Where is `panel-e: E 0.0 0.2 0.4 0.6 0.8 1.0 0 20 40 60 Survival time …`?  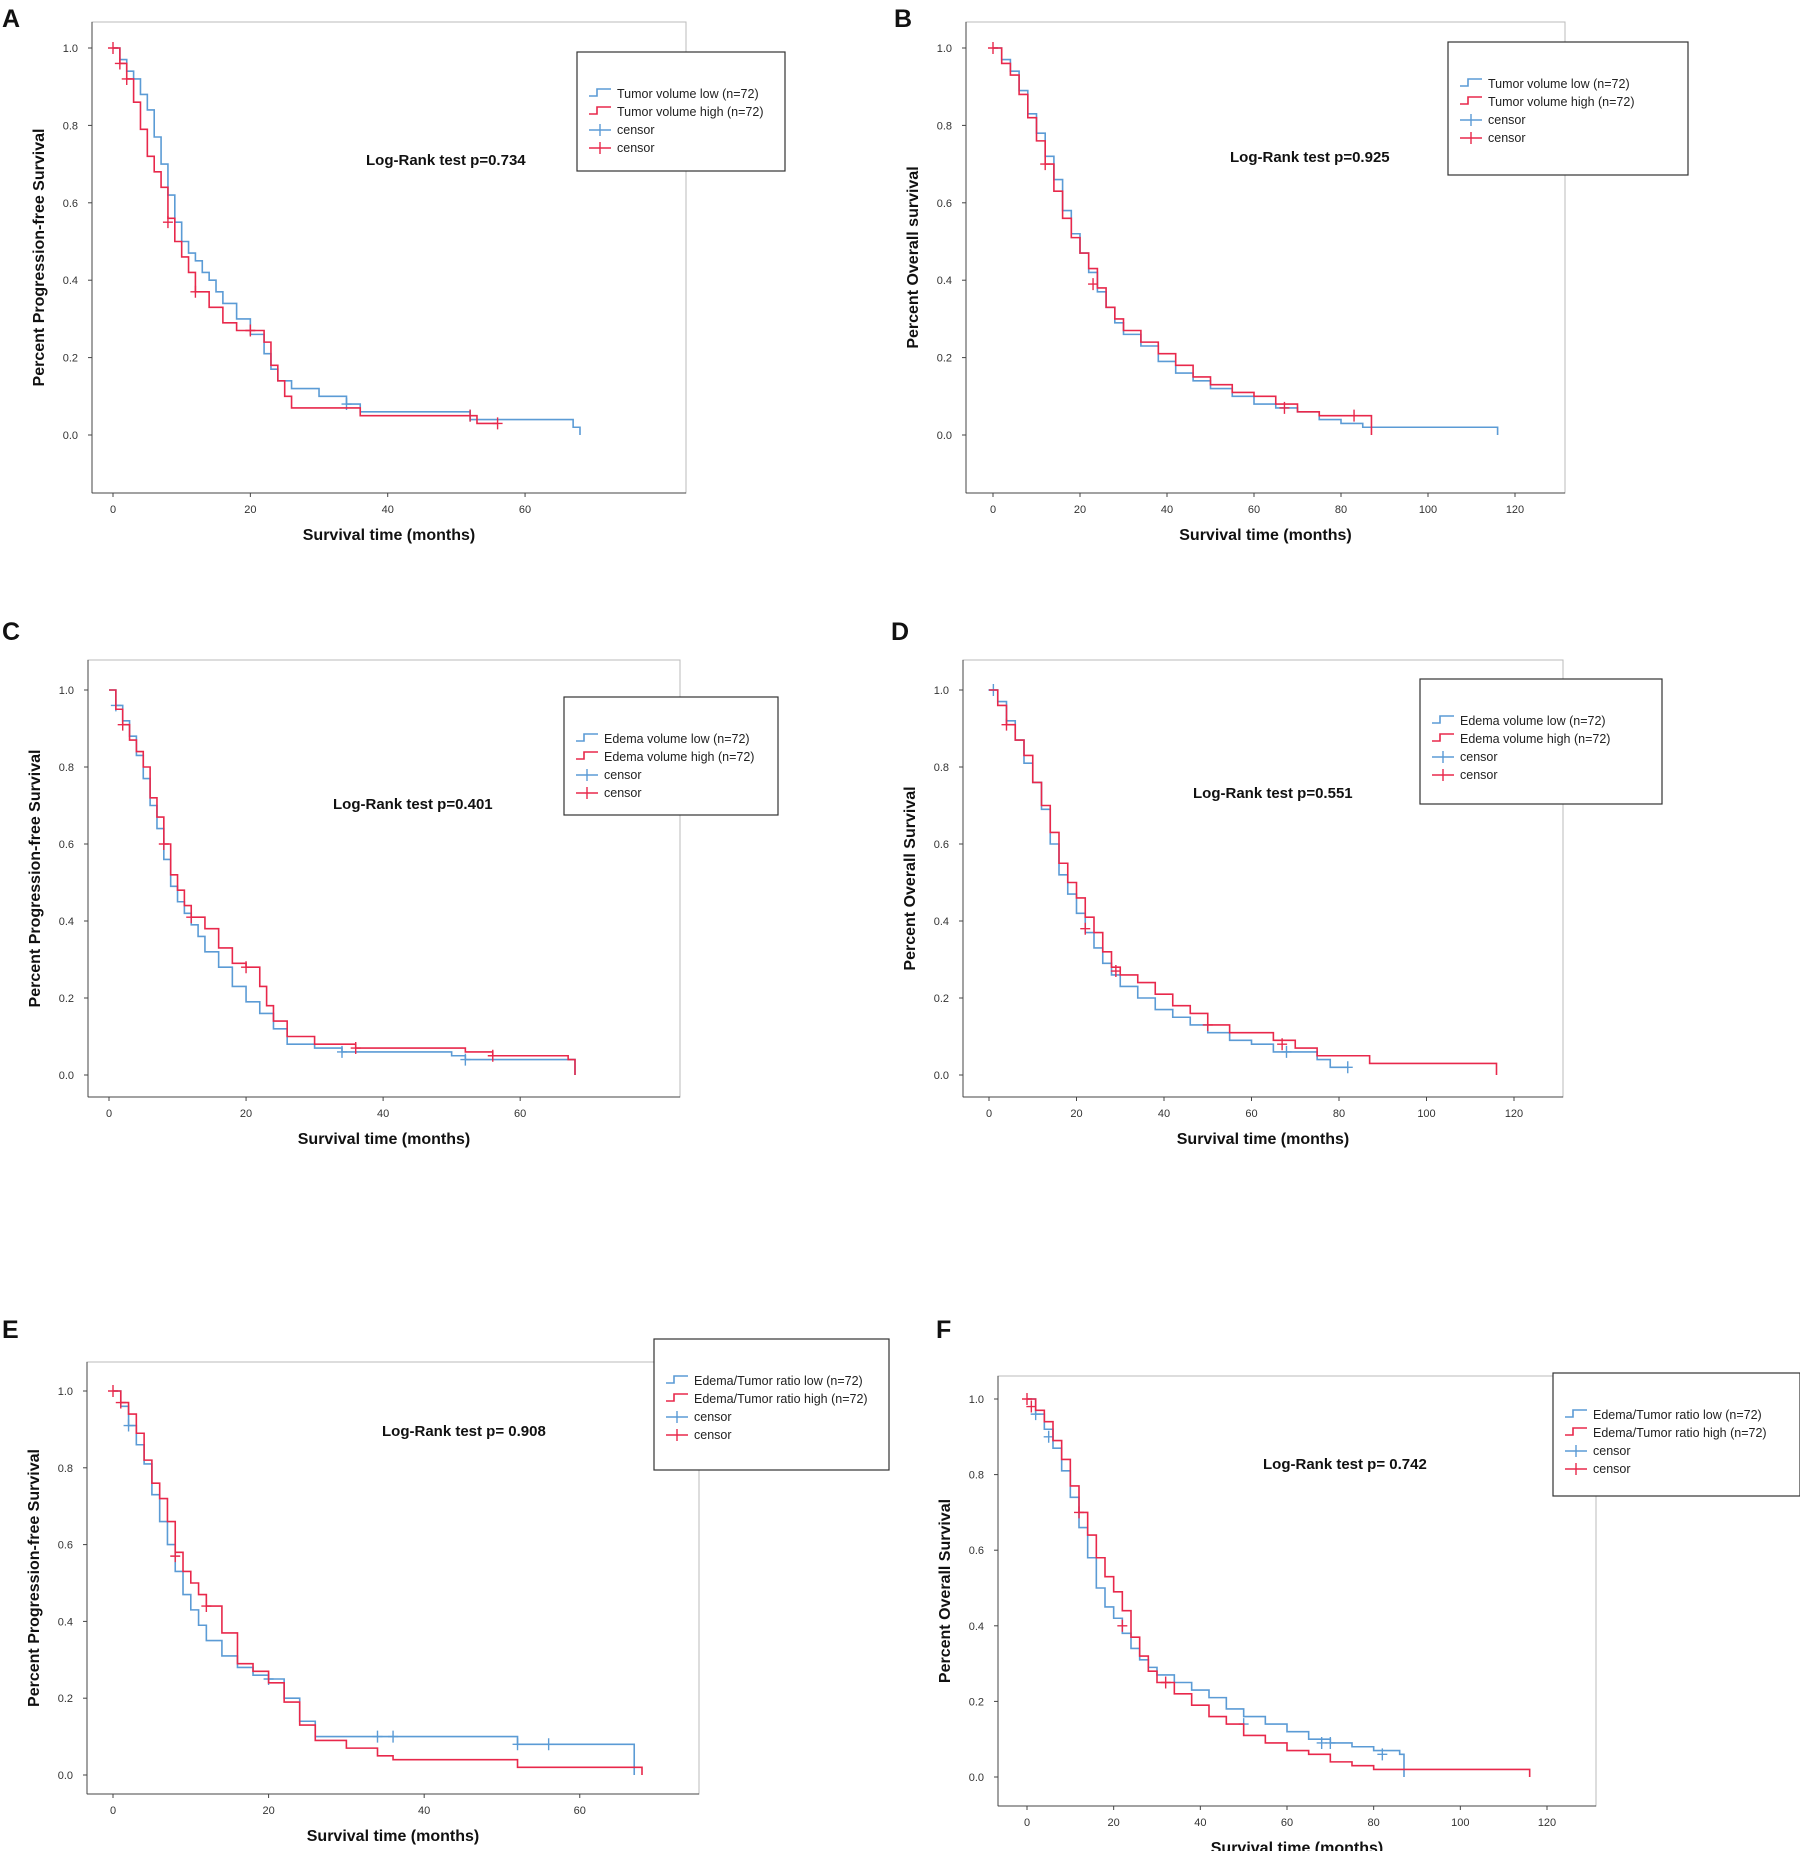
panel-e: E 0.0 0.2 0.4 0.6 0.8 1.0 0 20 40 60 Survival time … is located at coordinates (446, 1580).